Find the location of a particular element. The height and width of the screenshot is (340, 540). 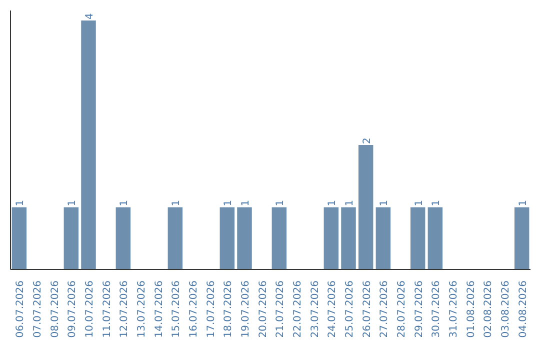

x-tick-label: 15.07.2026 is located at coordinates (176, 309).